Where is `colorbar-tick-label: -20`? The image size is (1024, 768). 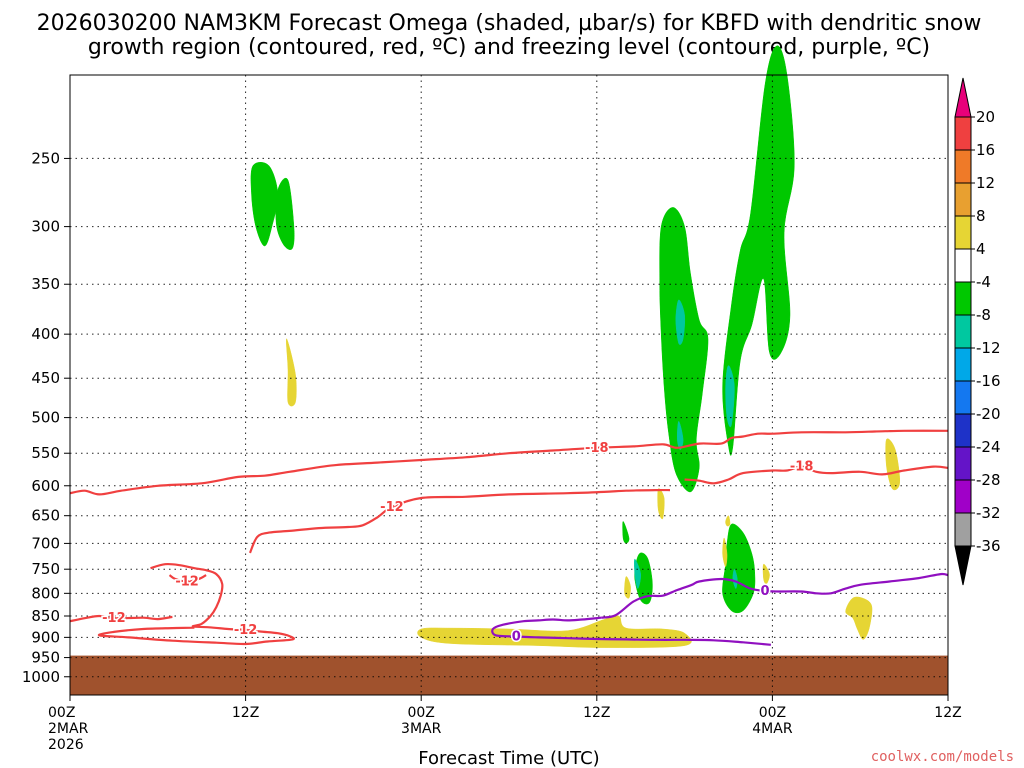 colorbar-tick-label: -20 is located at coordinates (988, 414).